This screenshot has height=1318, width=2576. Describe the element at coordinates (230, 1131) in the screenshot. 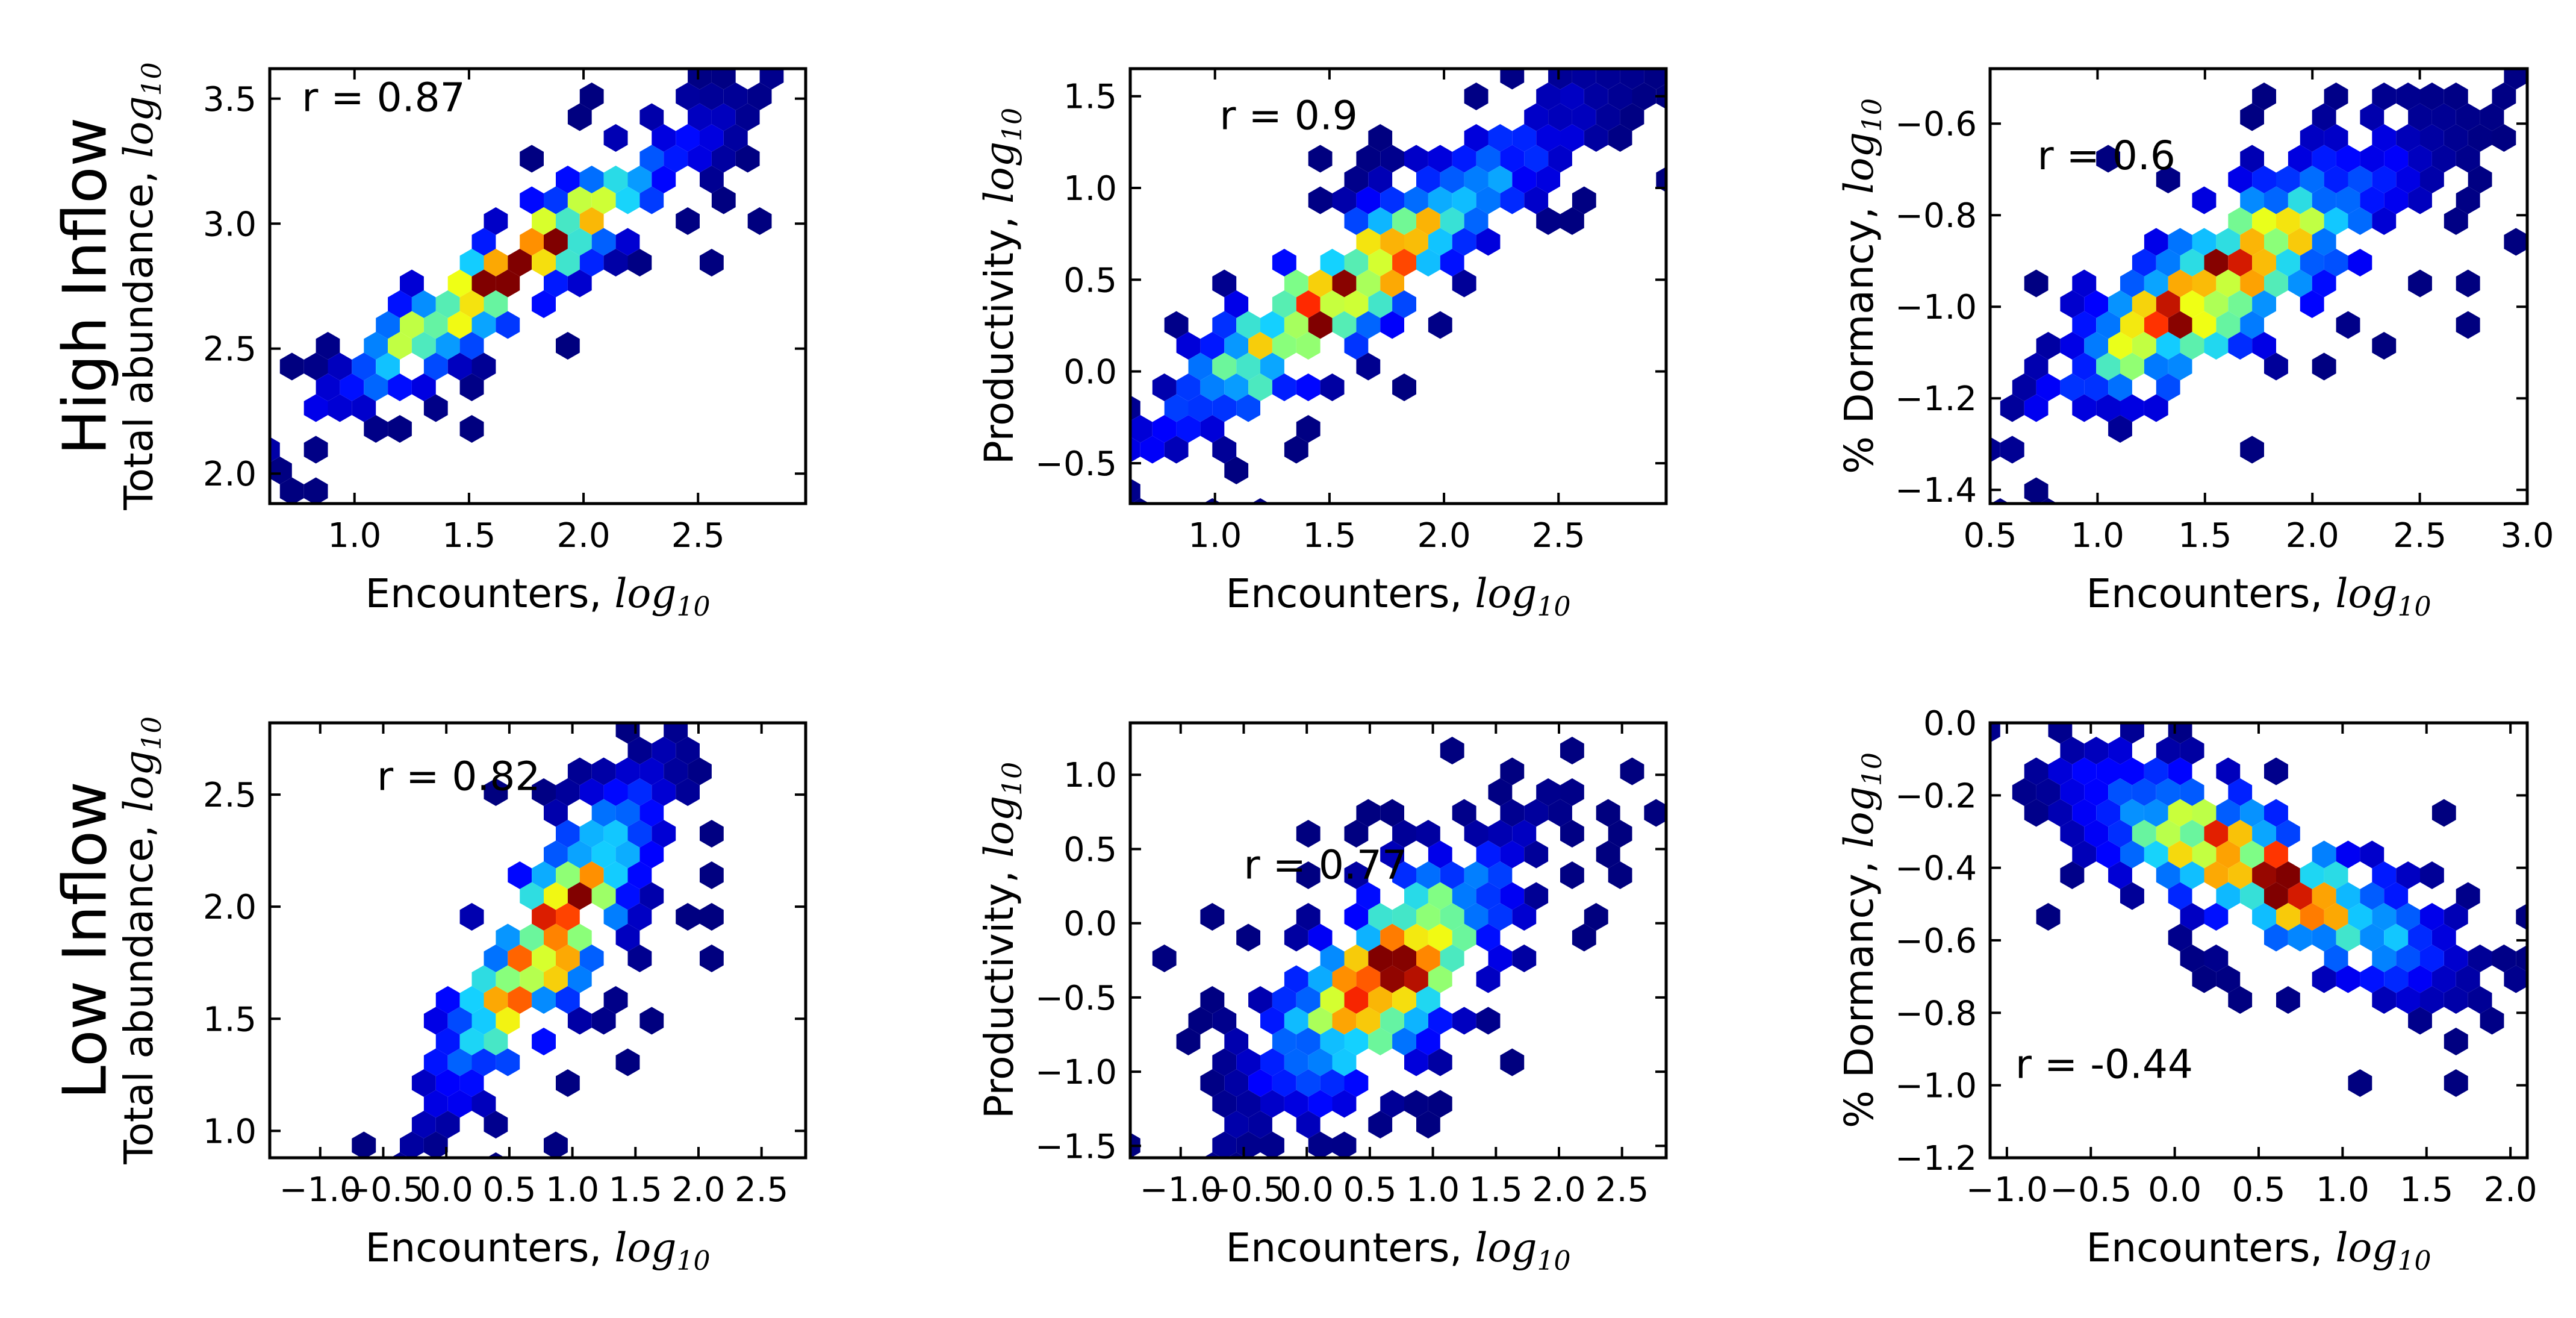

I see `y-tick-label: 1.0` at that location.